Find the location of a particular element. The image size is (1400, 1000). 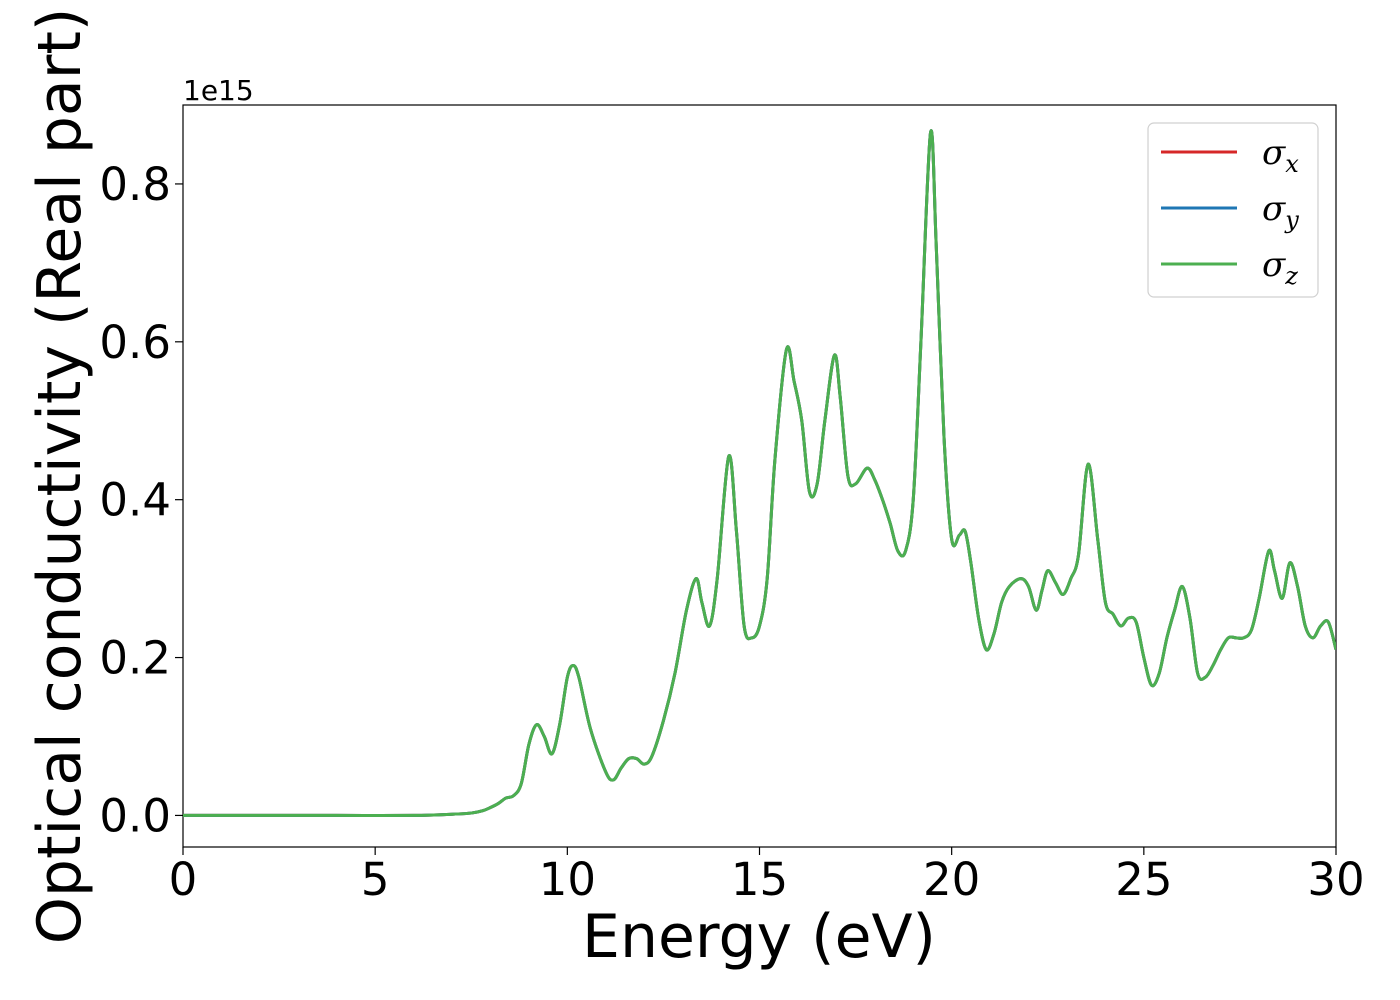

x-tick-label: 0 is located at coordinates (183, 879).